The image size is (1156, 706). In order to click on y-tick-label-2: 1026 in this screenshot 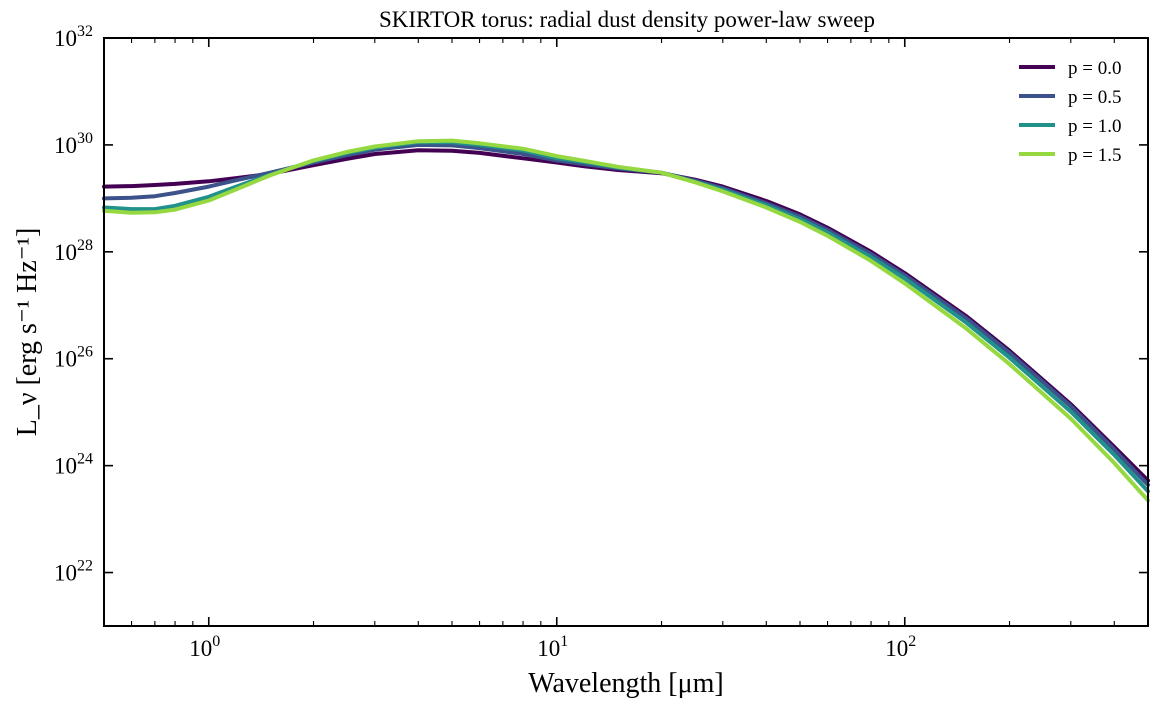, I will do `click(73, 358)`.